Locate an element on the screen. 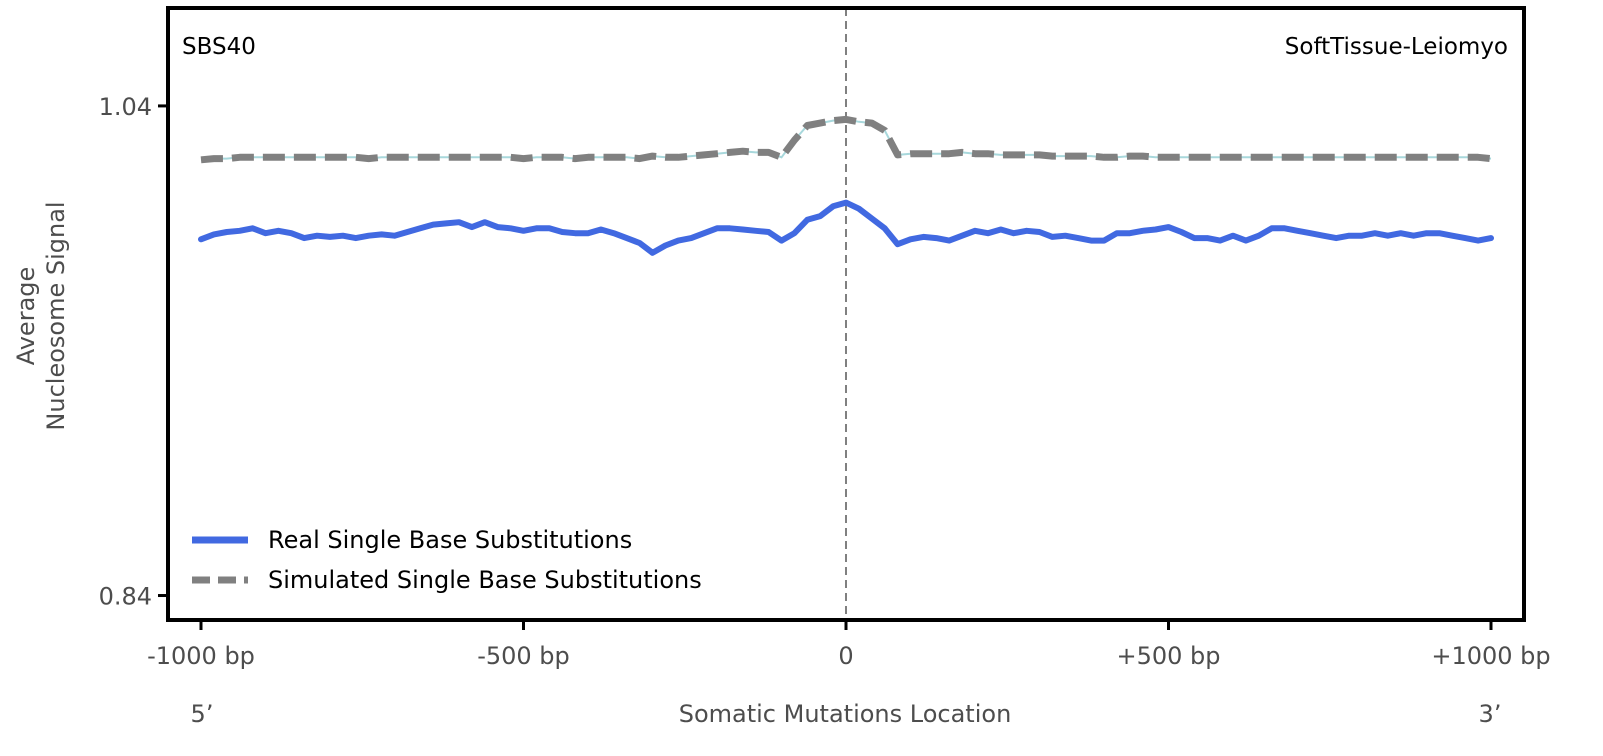  x-tick-label: +500 bp is located at coordinates (1168, 656).